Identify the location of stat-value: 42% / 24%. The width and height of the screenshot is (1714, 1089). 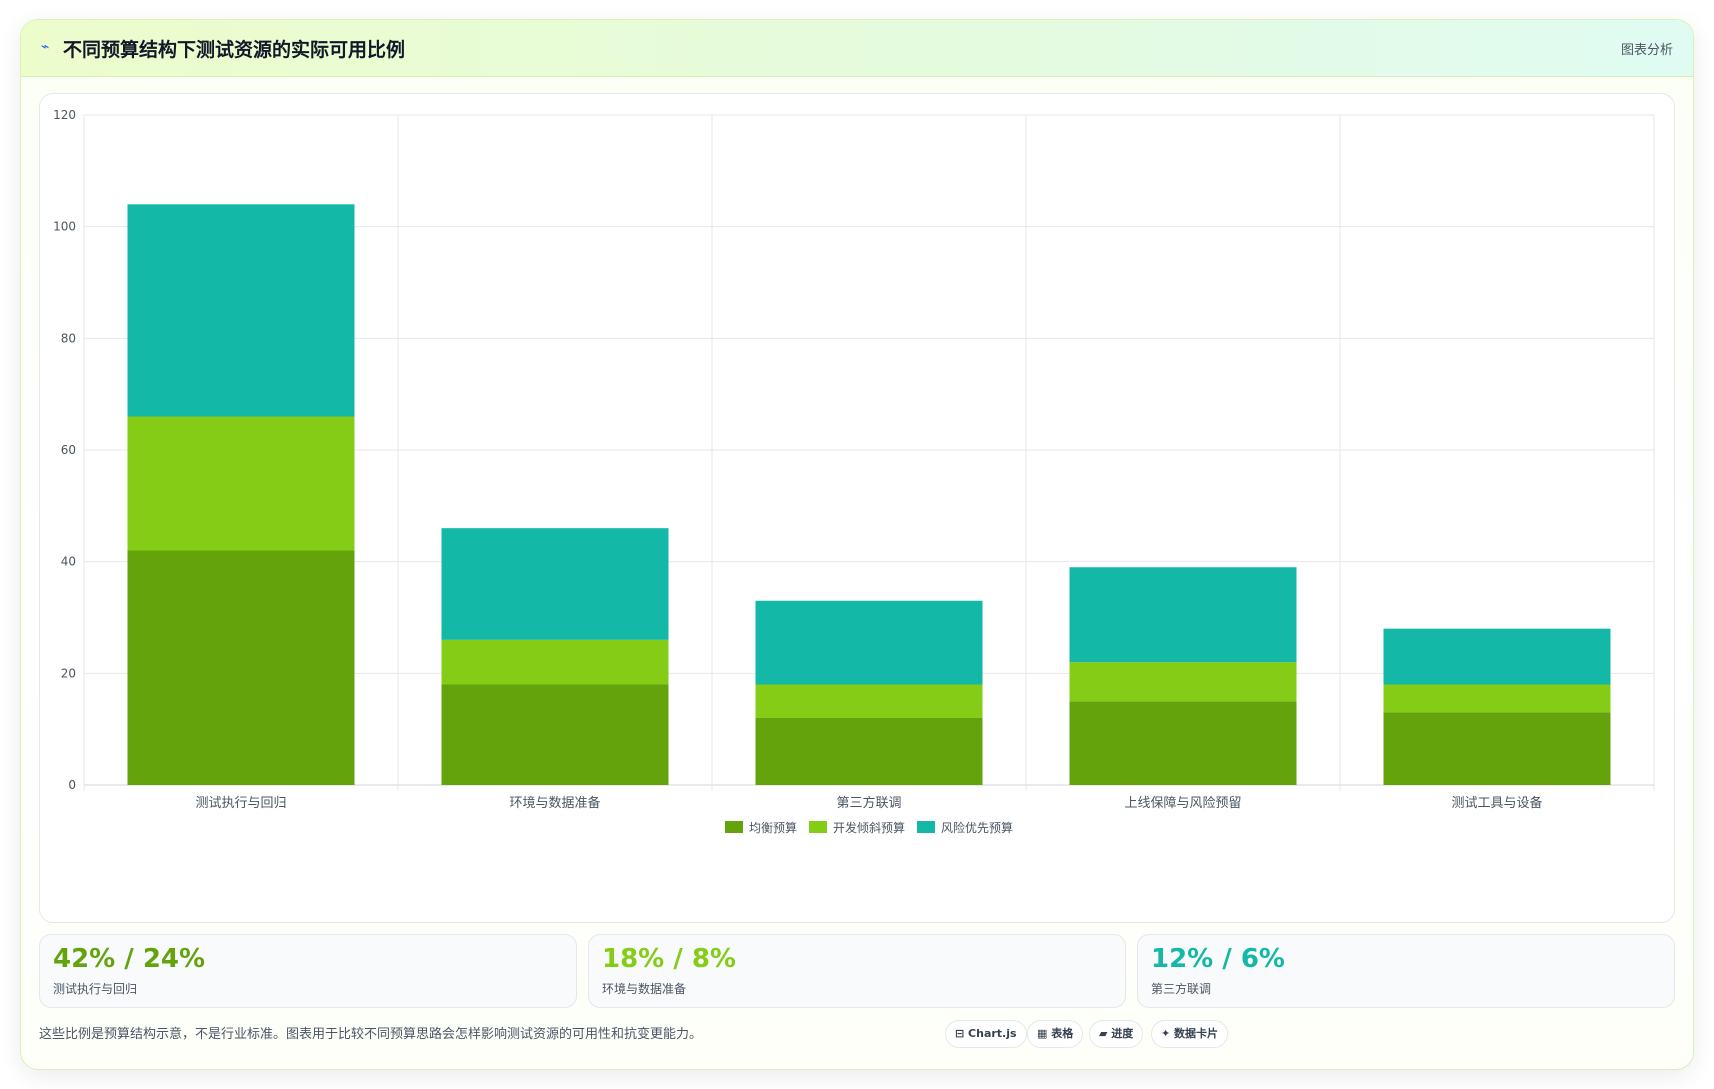
(129, 959).